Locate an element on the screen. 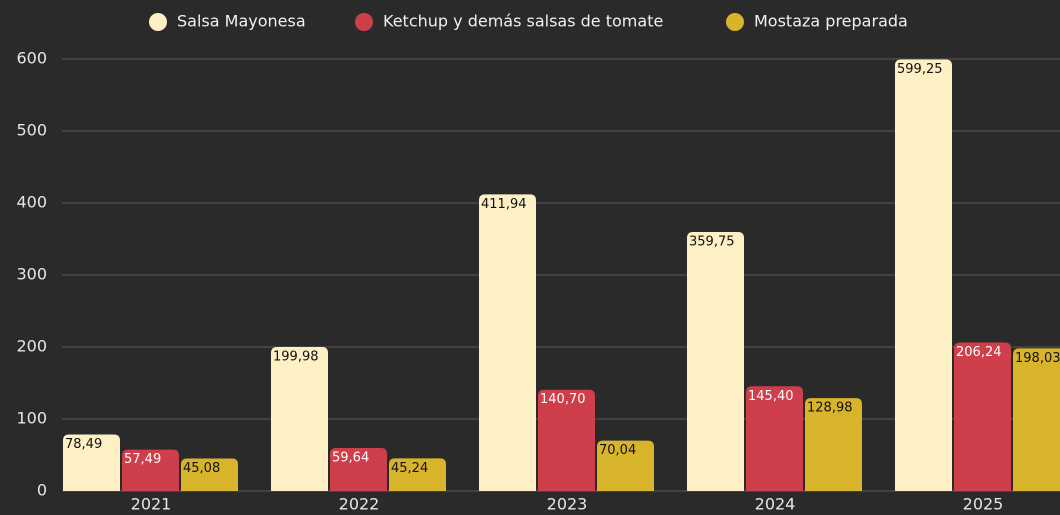 The image size is (1060, 515). legend-label: Salsa Mayonesa is located at coordinates (241, 21).